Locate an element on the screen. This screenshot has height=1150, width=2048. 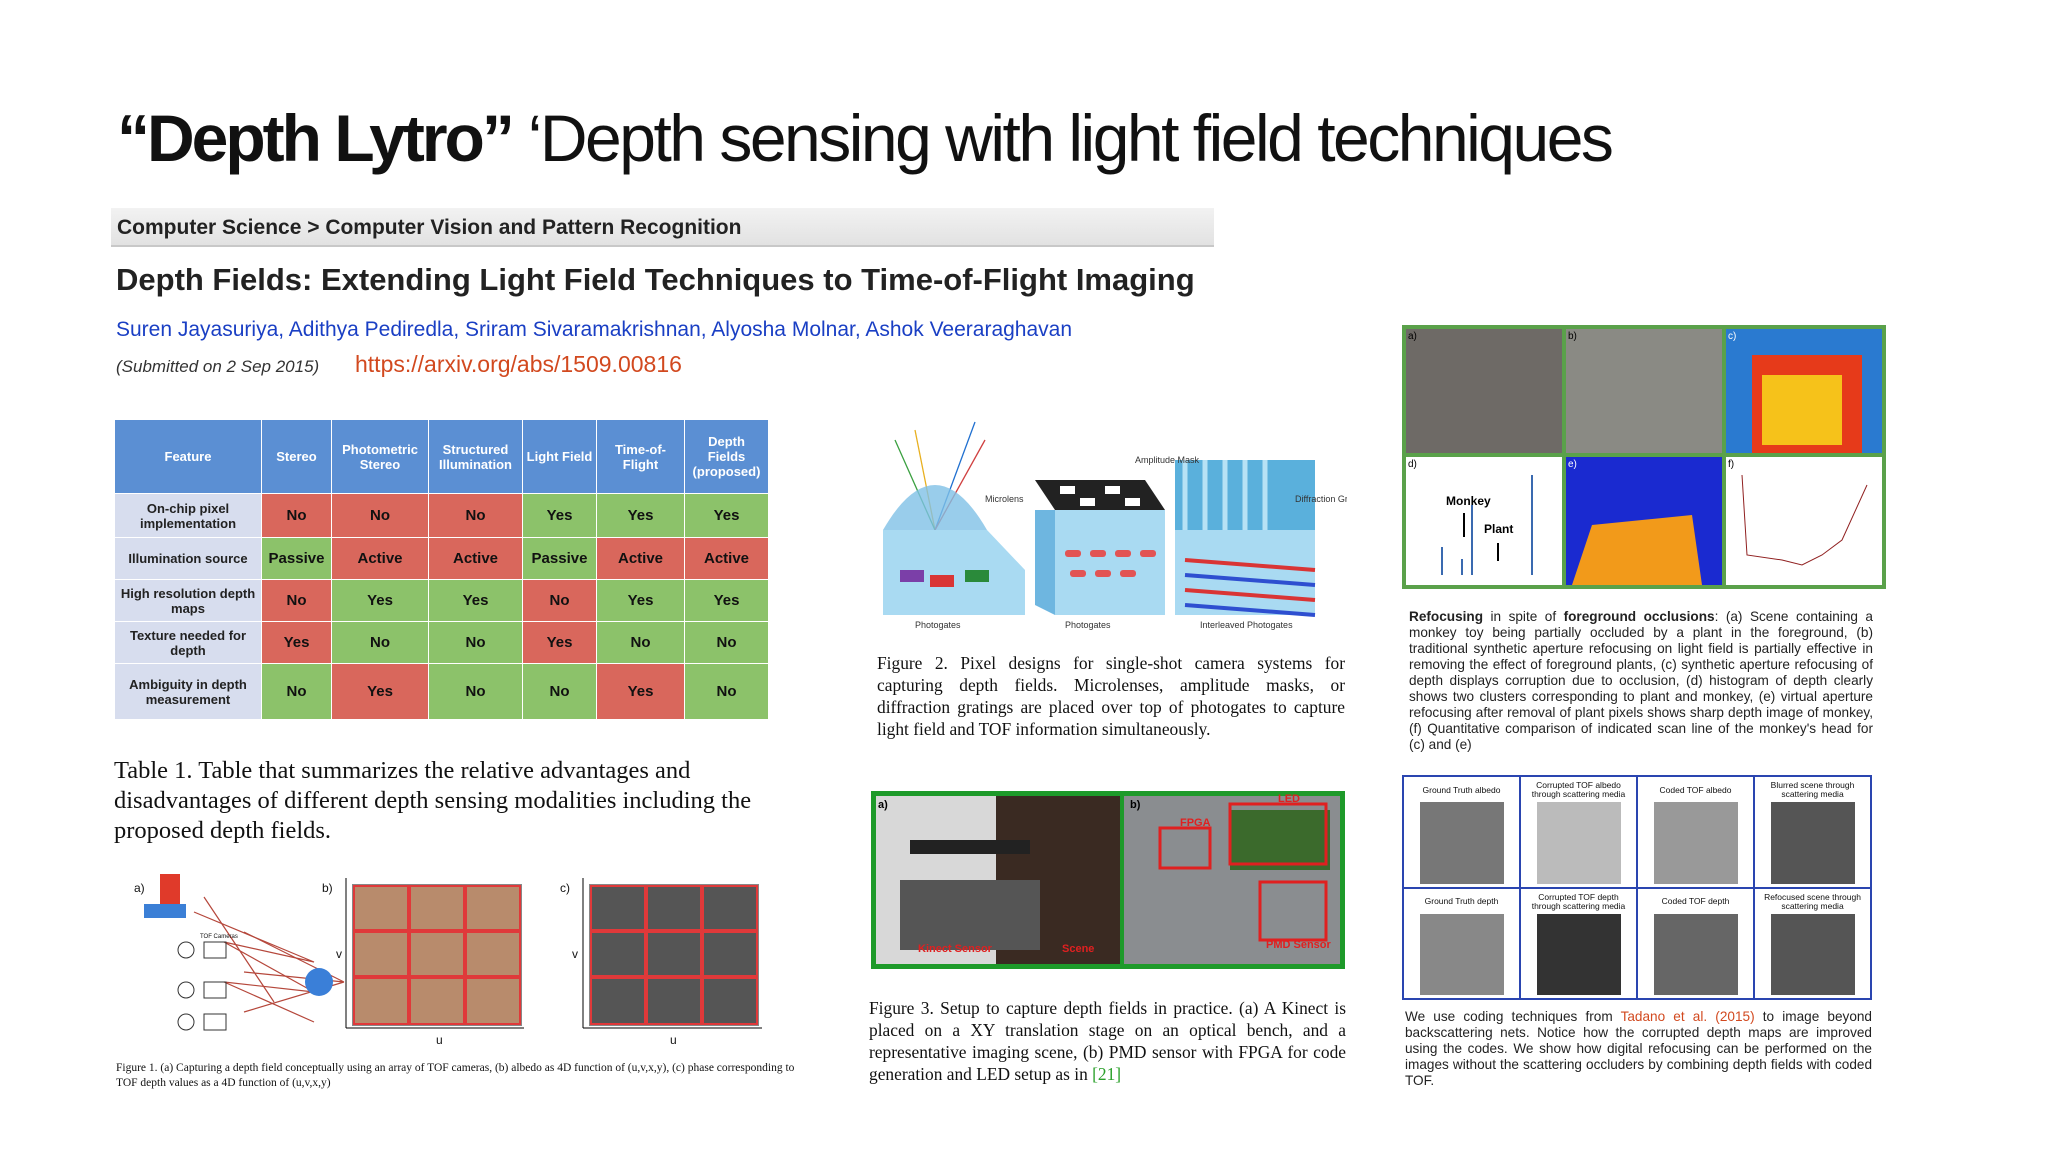
refocus-label: a) is located at coordinates (1412, 336).